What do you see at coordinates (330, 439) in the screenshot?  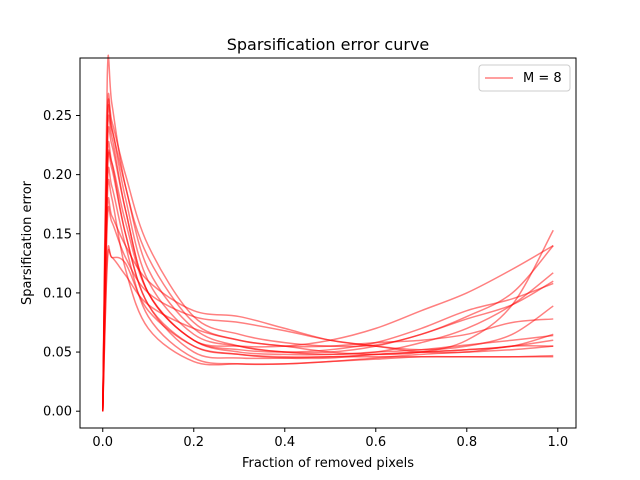 I see `x-axis-ticks: 0.0 0.2 0.4 0.6 0.8 1.0` at bounding box center [330, 439].